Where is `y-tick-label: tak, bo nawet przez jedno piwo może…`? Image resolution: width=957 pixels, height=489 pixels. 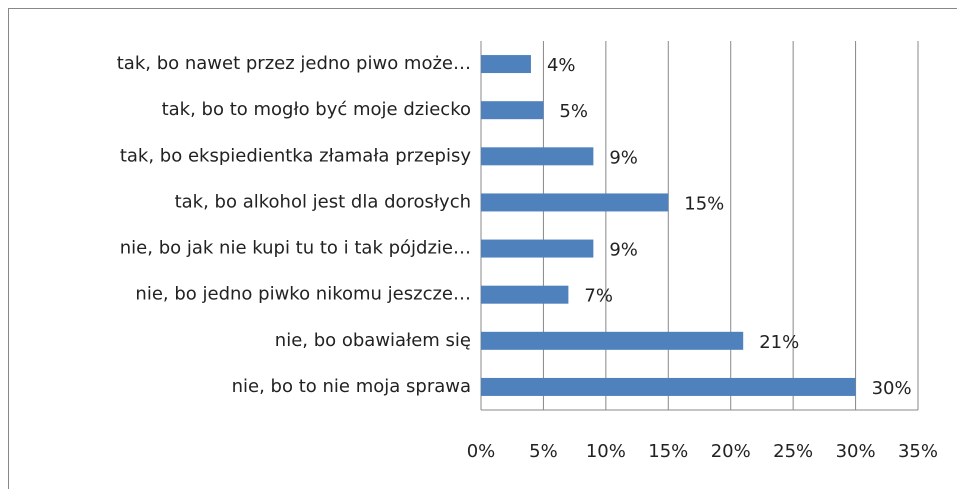
y-tick-label: tak, bo nawet przez jedno piwo może… is located at coordinates (294, 63).